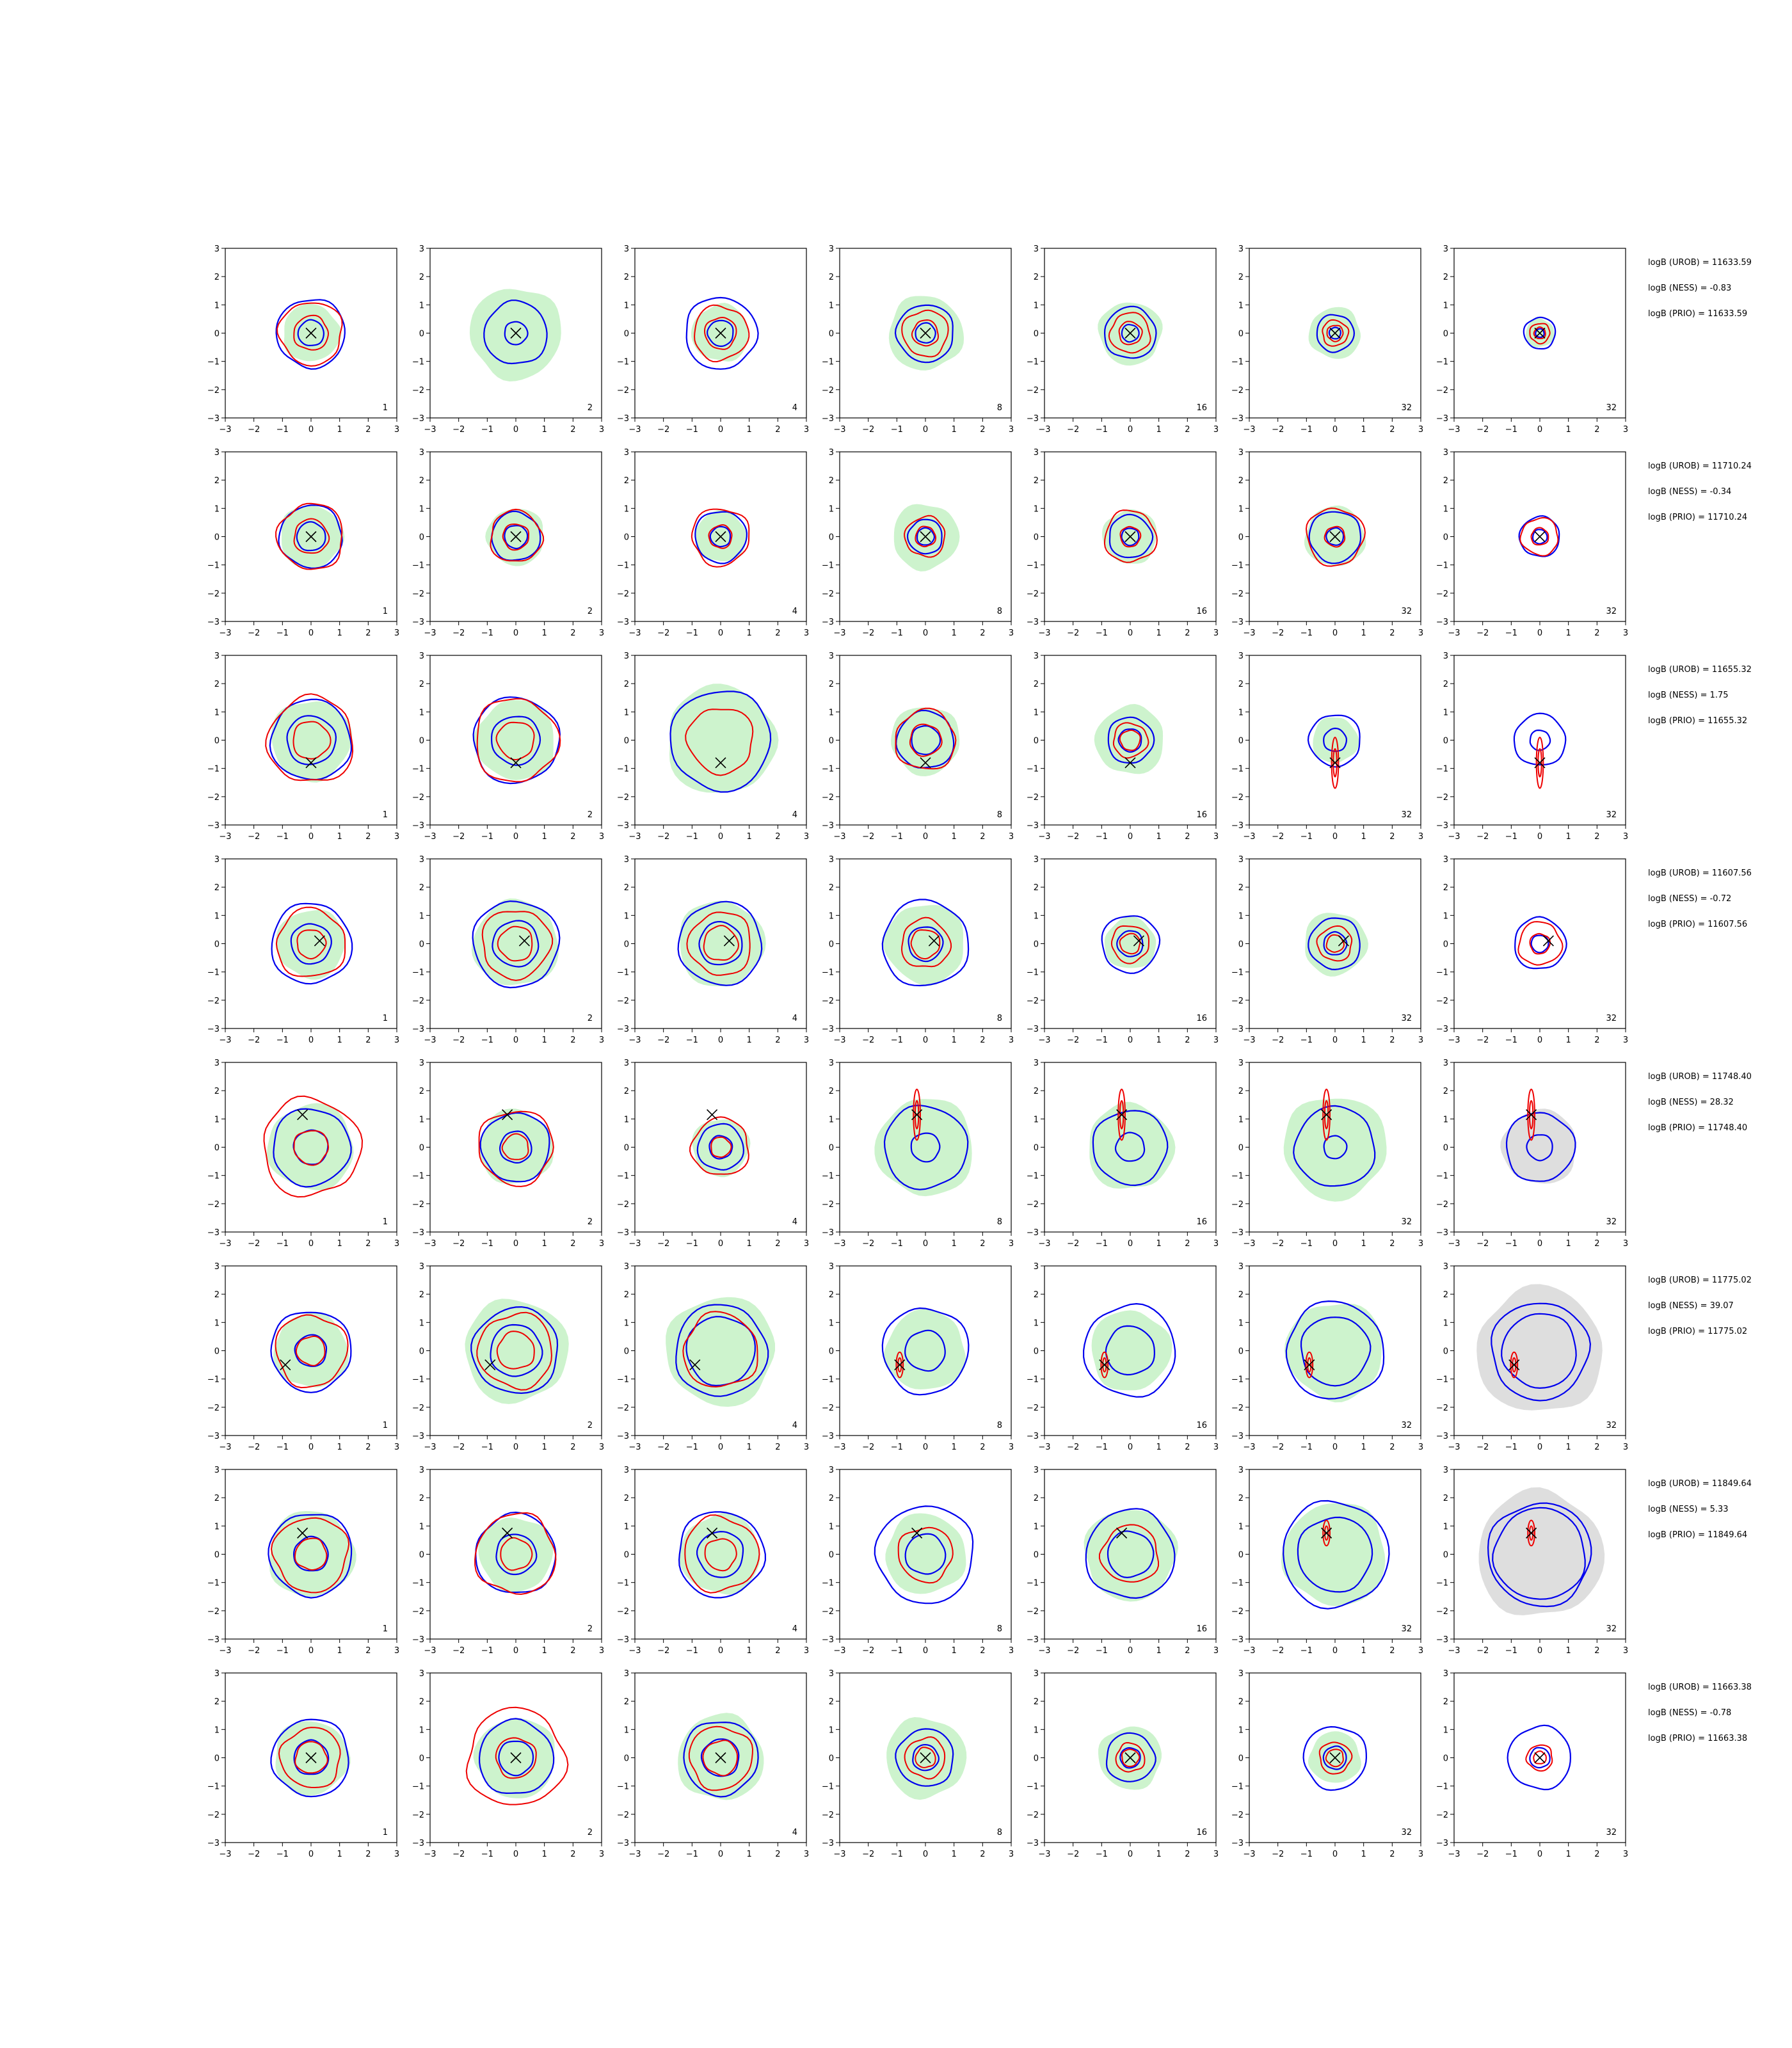 Image resolution: width=1792 pixels, height=2048 pixels. What do you see at coordinates (385, 408) in the screenshot?
I see `panel-label: 1` at bounding box center [385, 408].